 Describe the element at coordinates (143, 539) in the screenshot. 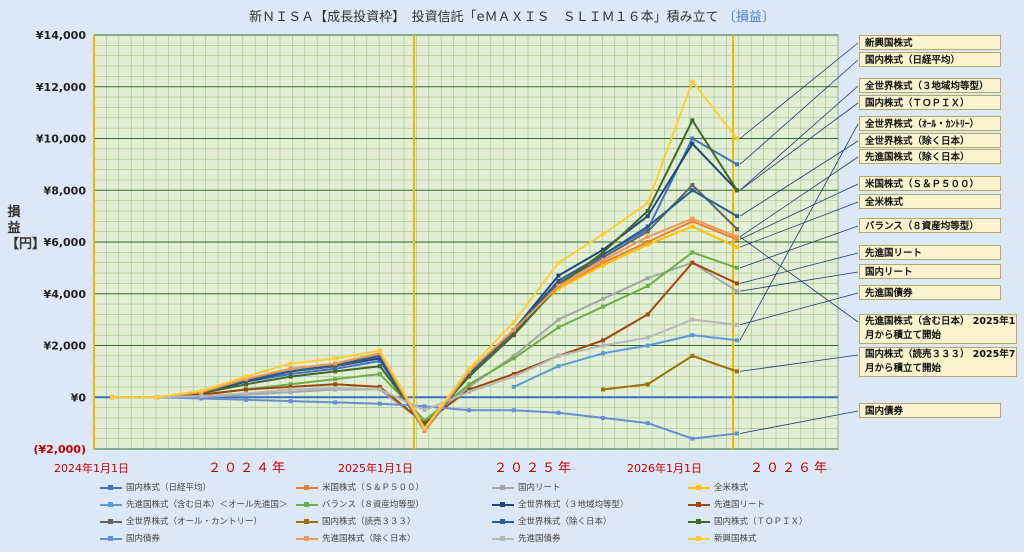

I see `legend-label: 国内債券` at that location.